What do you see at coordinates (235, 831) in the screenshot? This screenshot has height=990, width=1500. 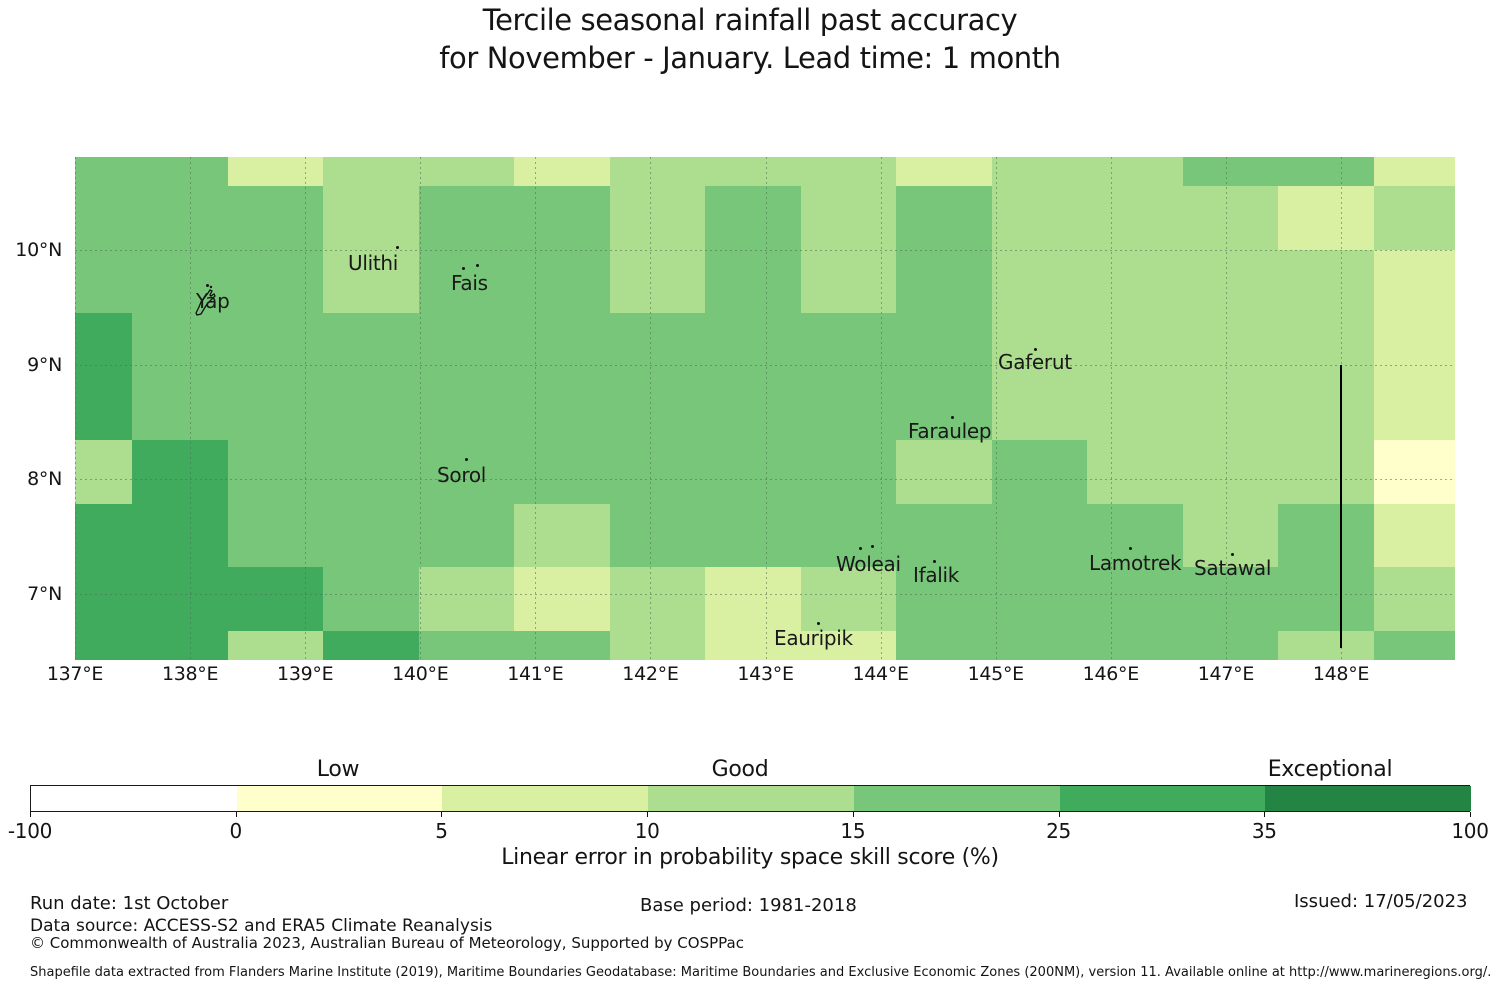 I see `colorbar-tick-label: 0` at bounding box center [235, 831].